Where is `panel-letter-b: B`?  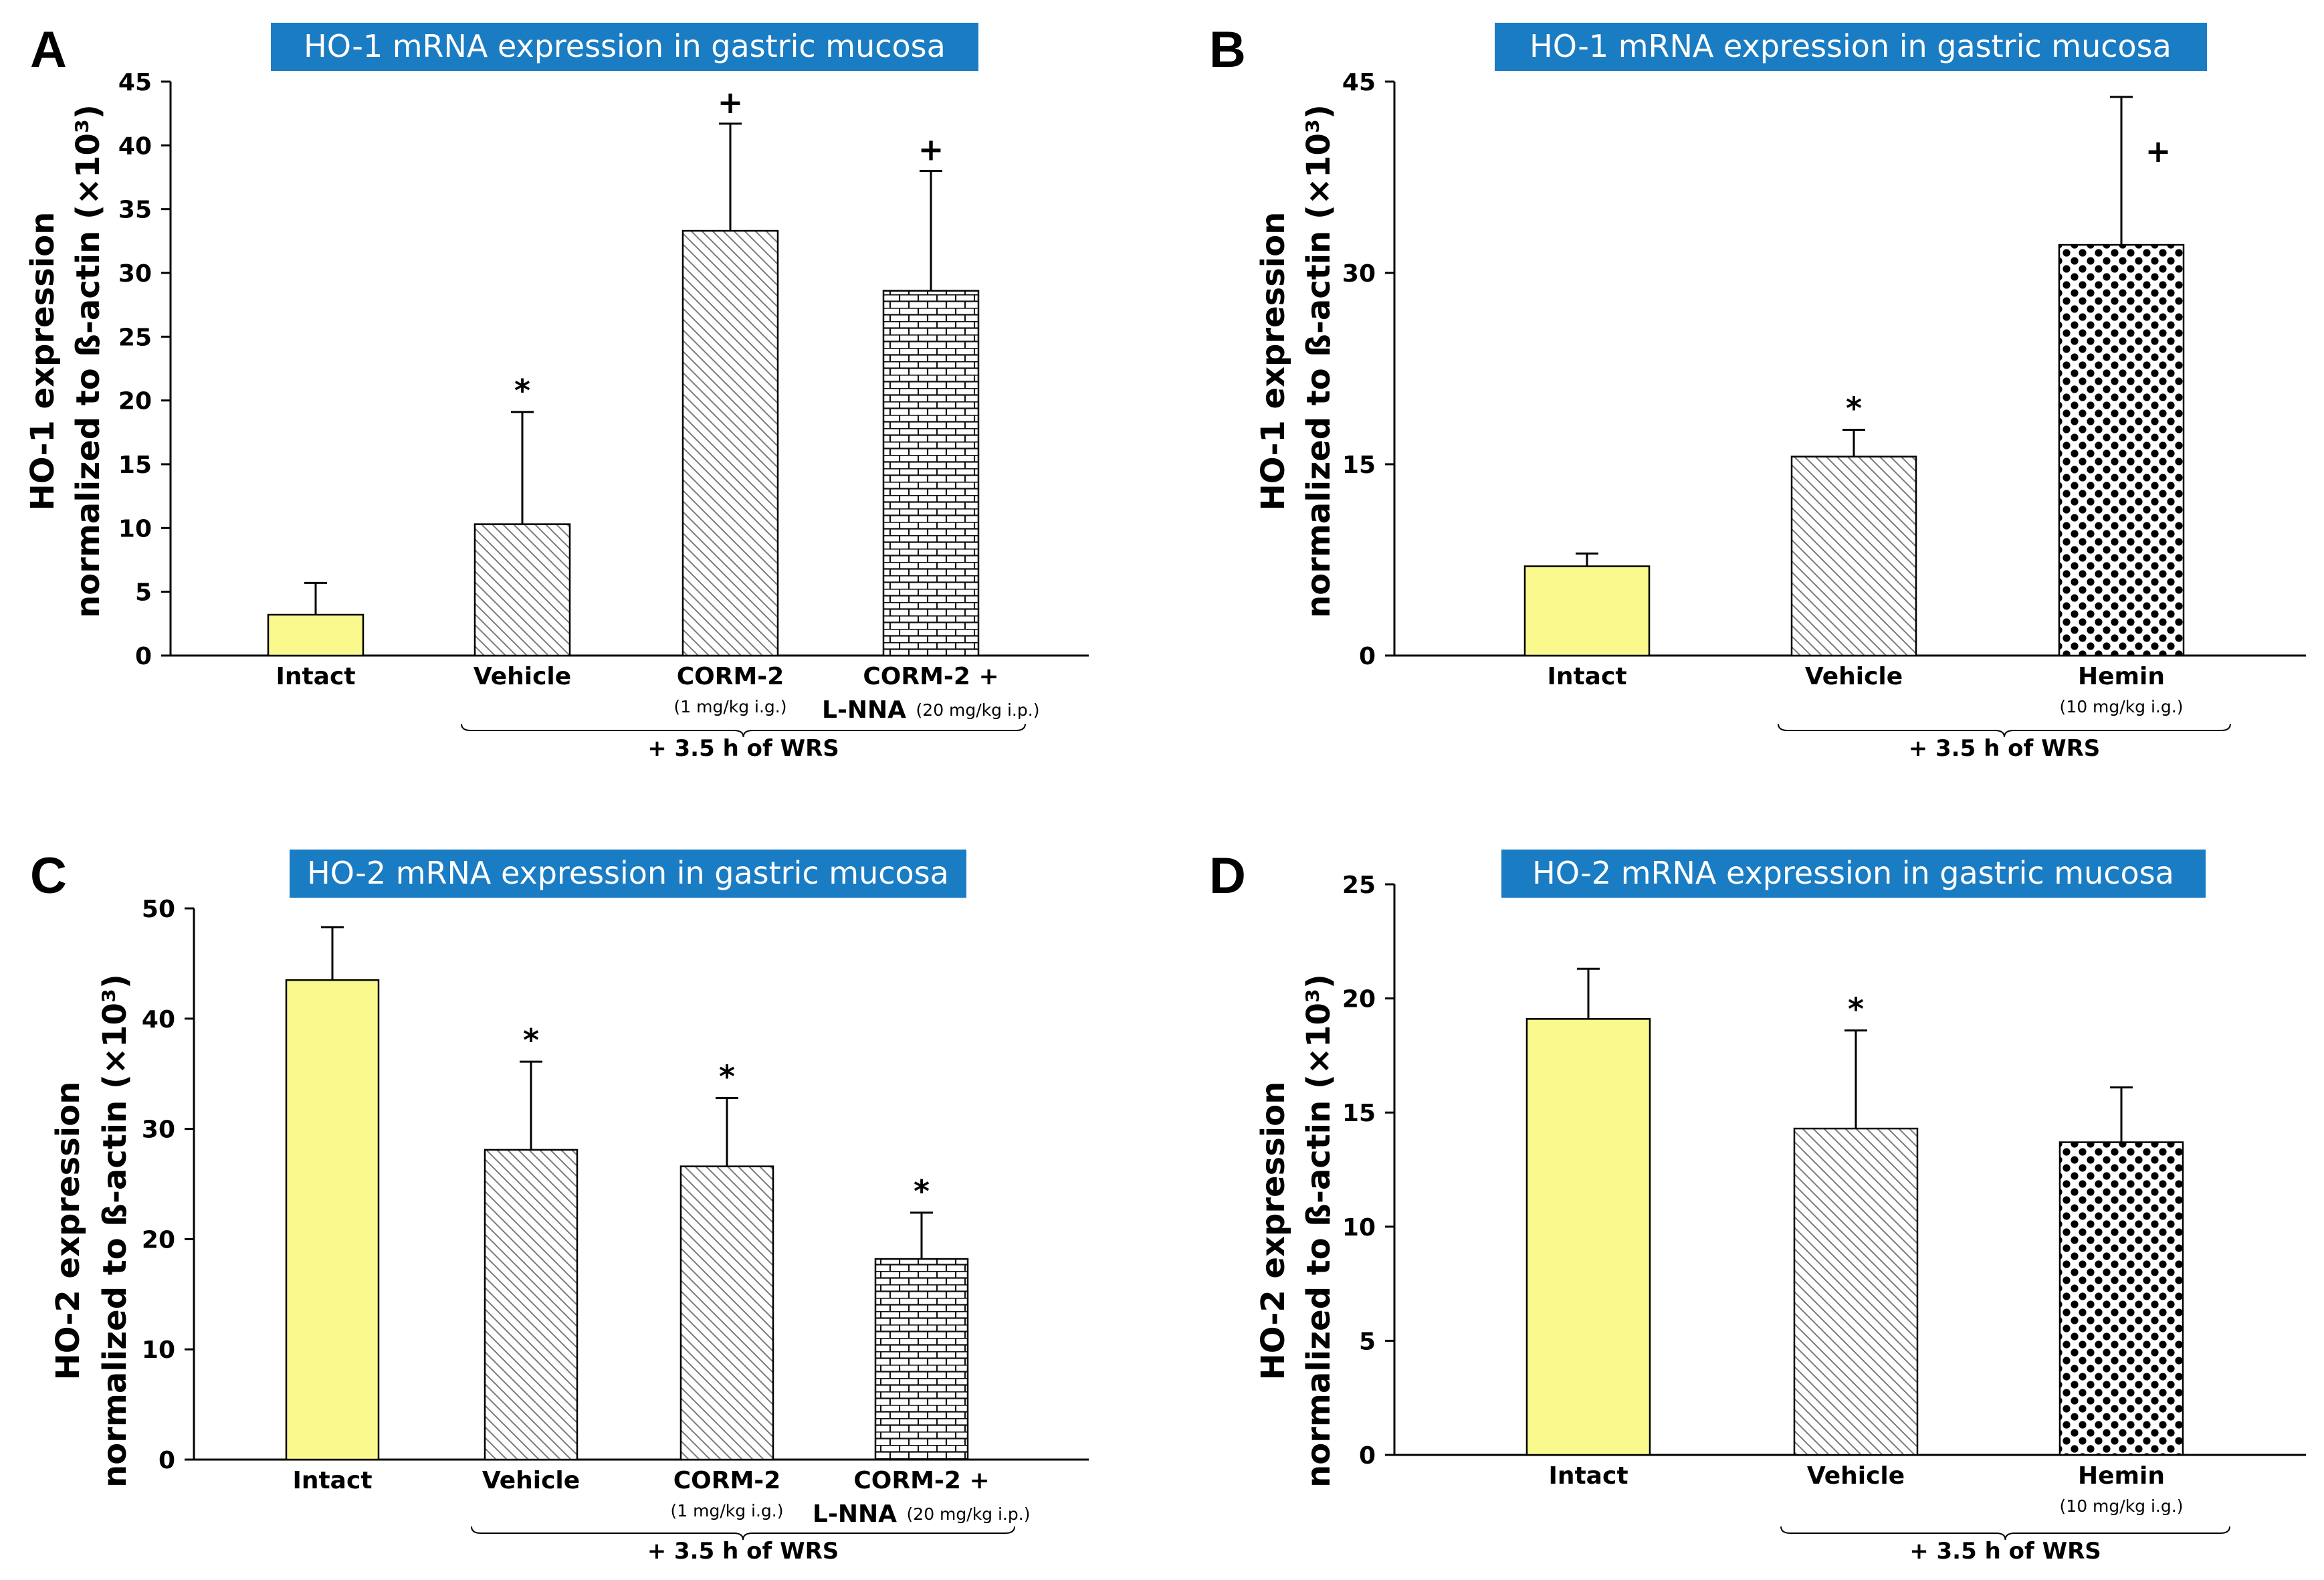
panel-letter-b: B is located at coordinates (1227, 49).